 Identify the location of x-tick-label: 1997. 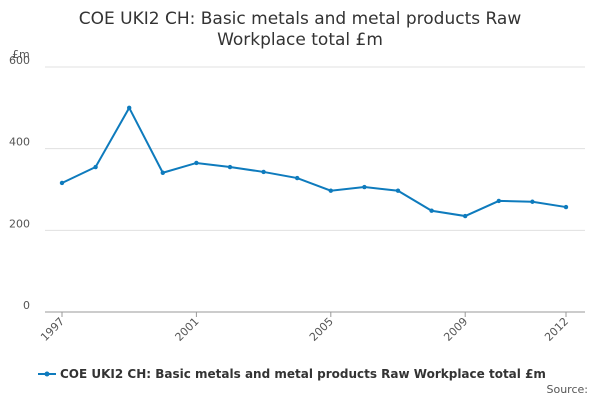
(52, 329).